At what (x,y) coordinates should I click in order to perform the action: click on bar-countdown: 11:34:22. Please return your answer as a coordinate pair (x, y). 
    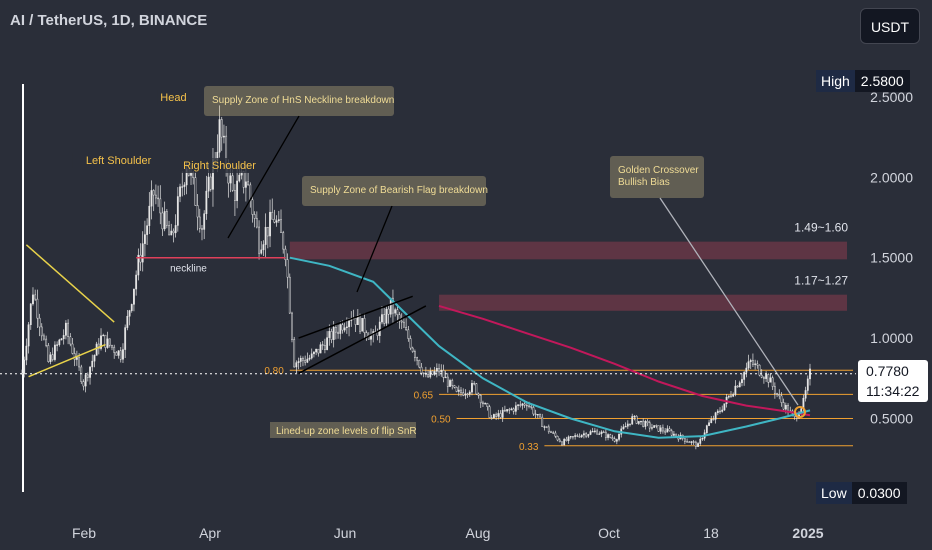
    Looking at the image, I should click on (893, 391).